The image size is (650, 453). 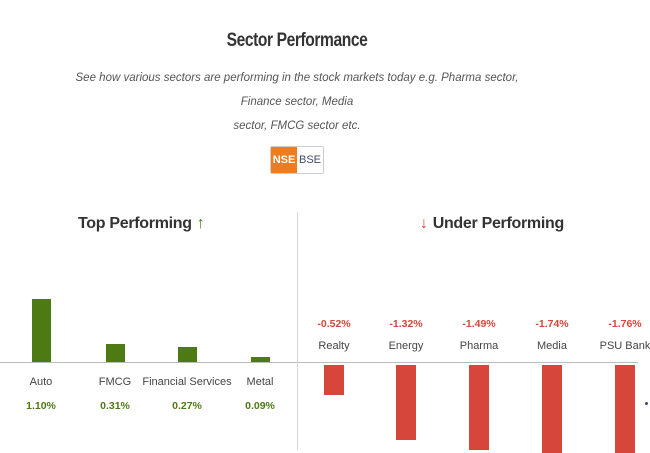 I want to click on category-label-energy: Energy, so click(x=406, y=346).